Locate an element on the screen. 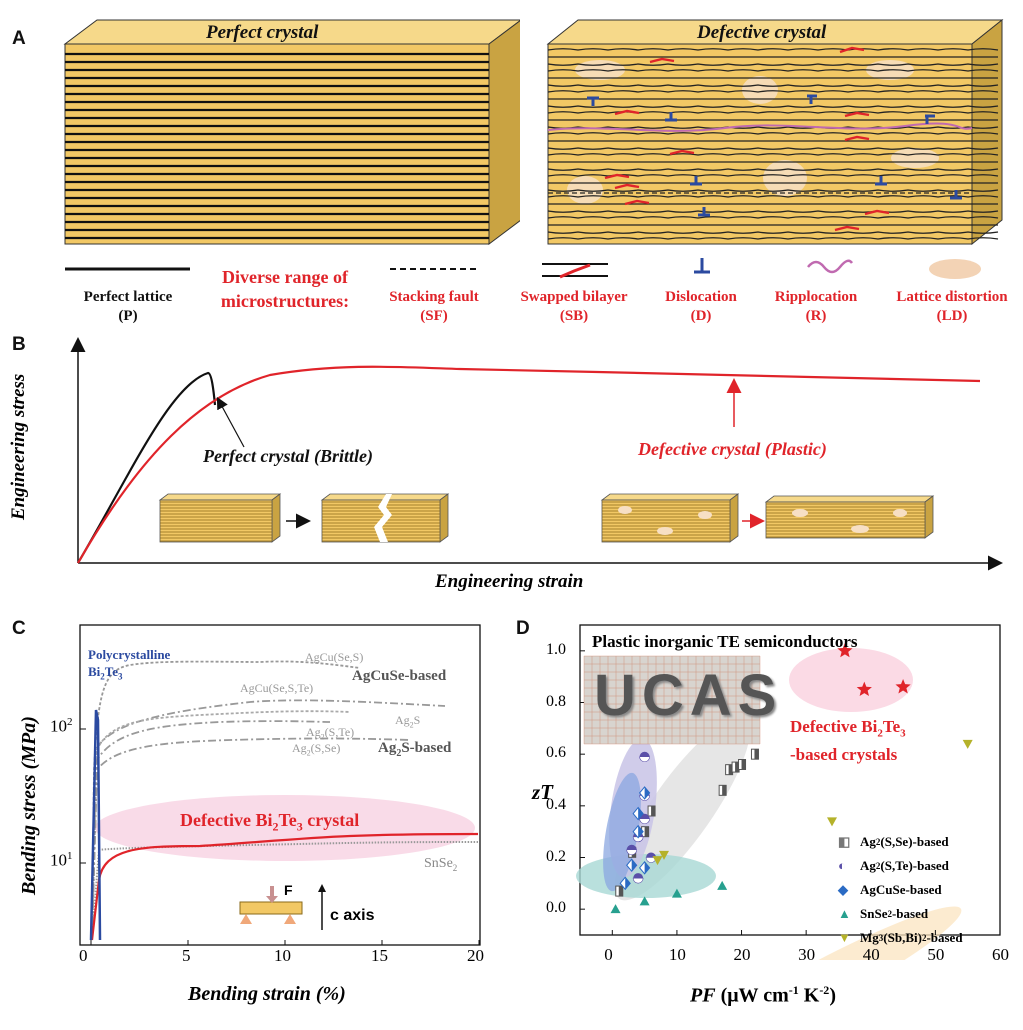 The width and height of the screenshot is (1023, 1030). d-ytick-label: 0.8 is located at coordinates (556, 701).